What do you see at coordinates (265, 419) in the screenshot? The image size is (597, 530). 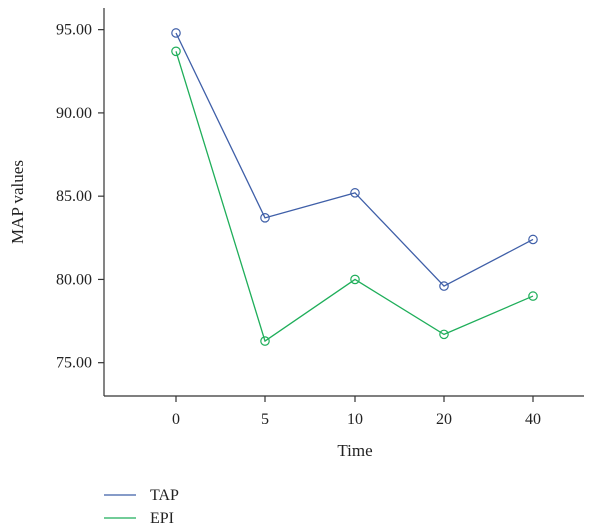 I see `x-tick-label: 5` at bounding box center [265, 419].